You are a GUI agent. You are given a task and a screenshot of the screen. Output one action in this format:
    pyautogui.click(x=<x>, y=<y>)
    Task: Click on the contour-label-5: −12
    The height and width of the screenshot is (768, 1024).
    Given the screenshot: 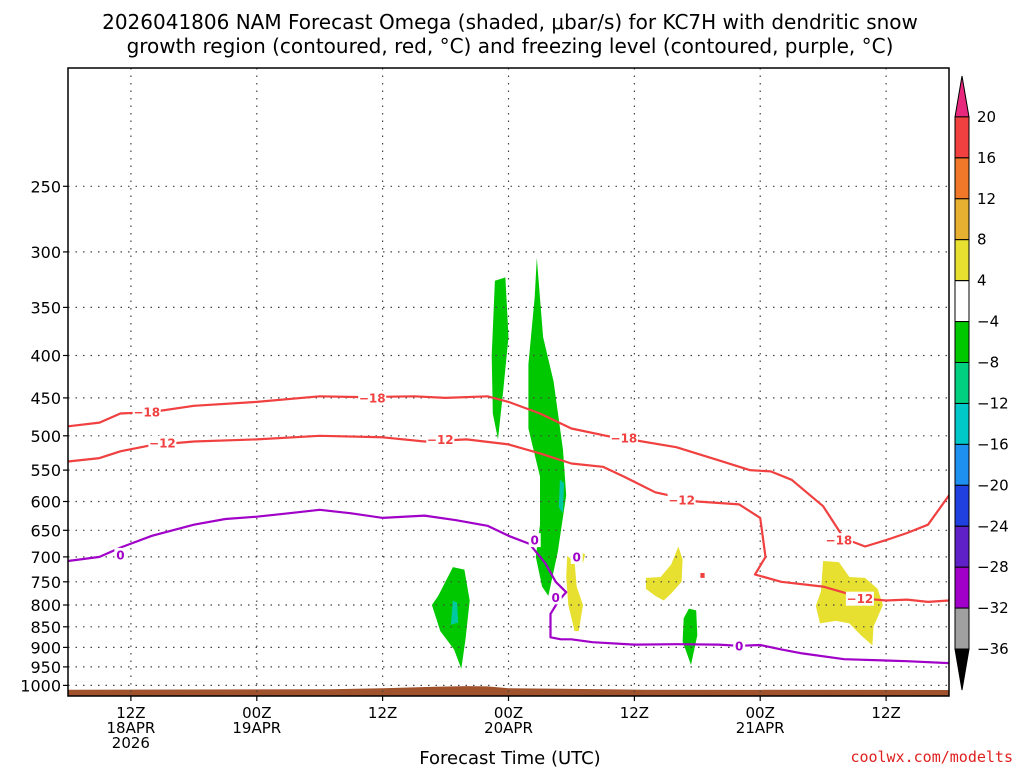 What is the action you would take?
    pyautogui.click(x=440, y=440)
    